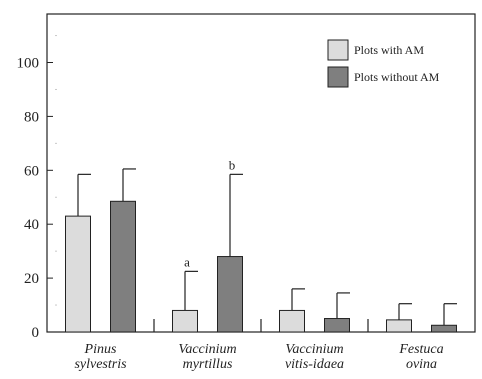  Describe the element at coordinates (397, 77) in the screenshot. I see `legend-label: Plots without AM` at that location.